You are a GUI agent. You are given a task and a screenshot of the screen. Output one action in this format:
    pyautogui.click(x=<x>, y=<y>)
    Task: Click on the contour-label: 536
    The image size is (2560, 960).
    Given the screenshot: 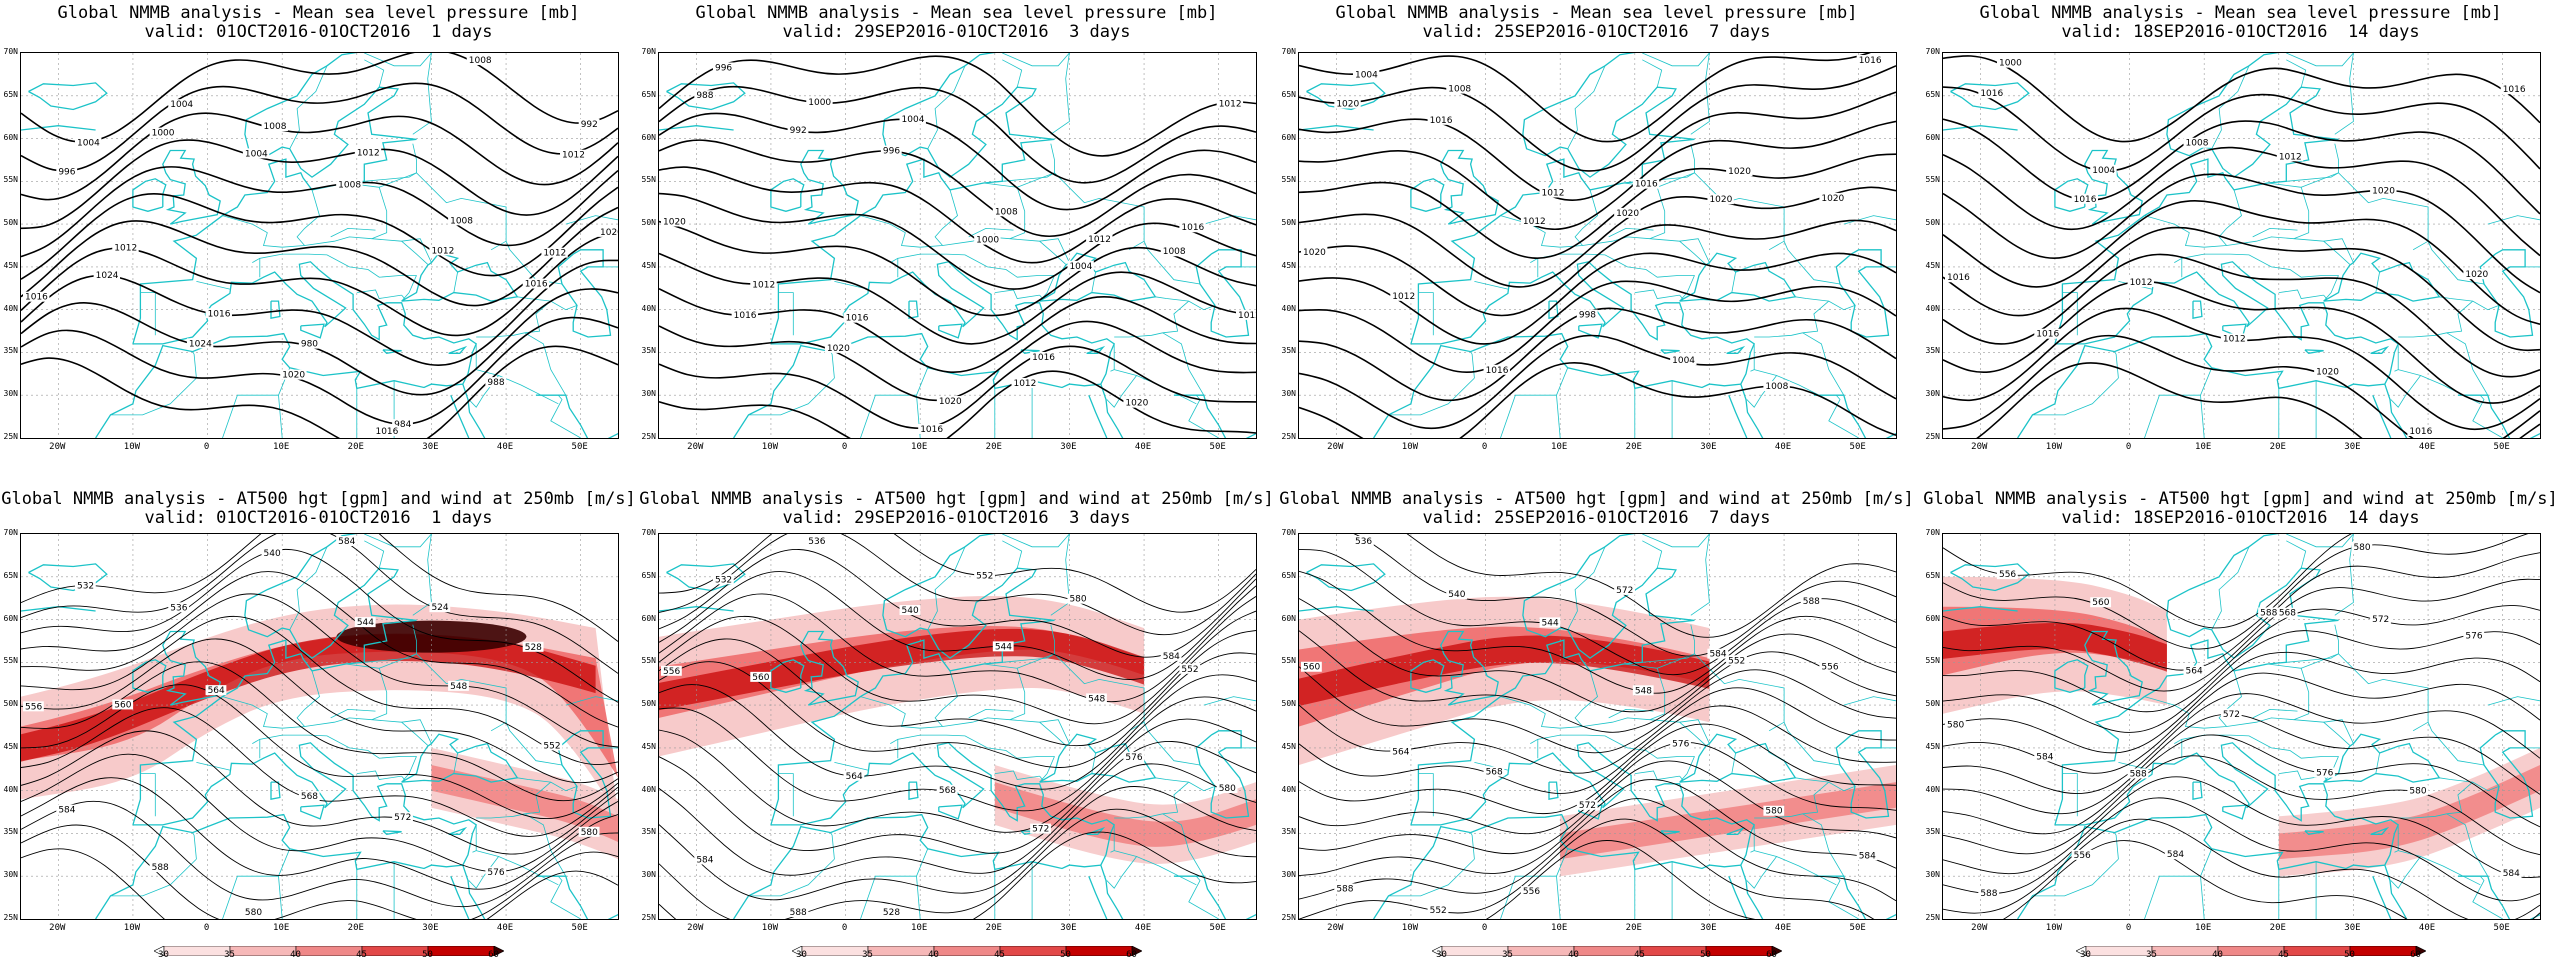 What is the action you would take?
    pyautogui.click(x=816, y=542)
    